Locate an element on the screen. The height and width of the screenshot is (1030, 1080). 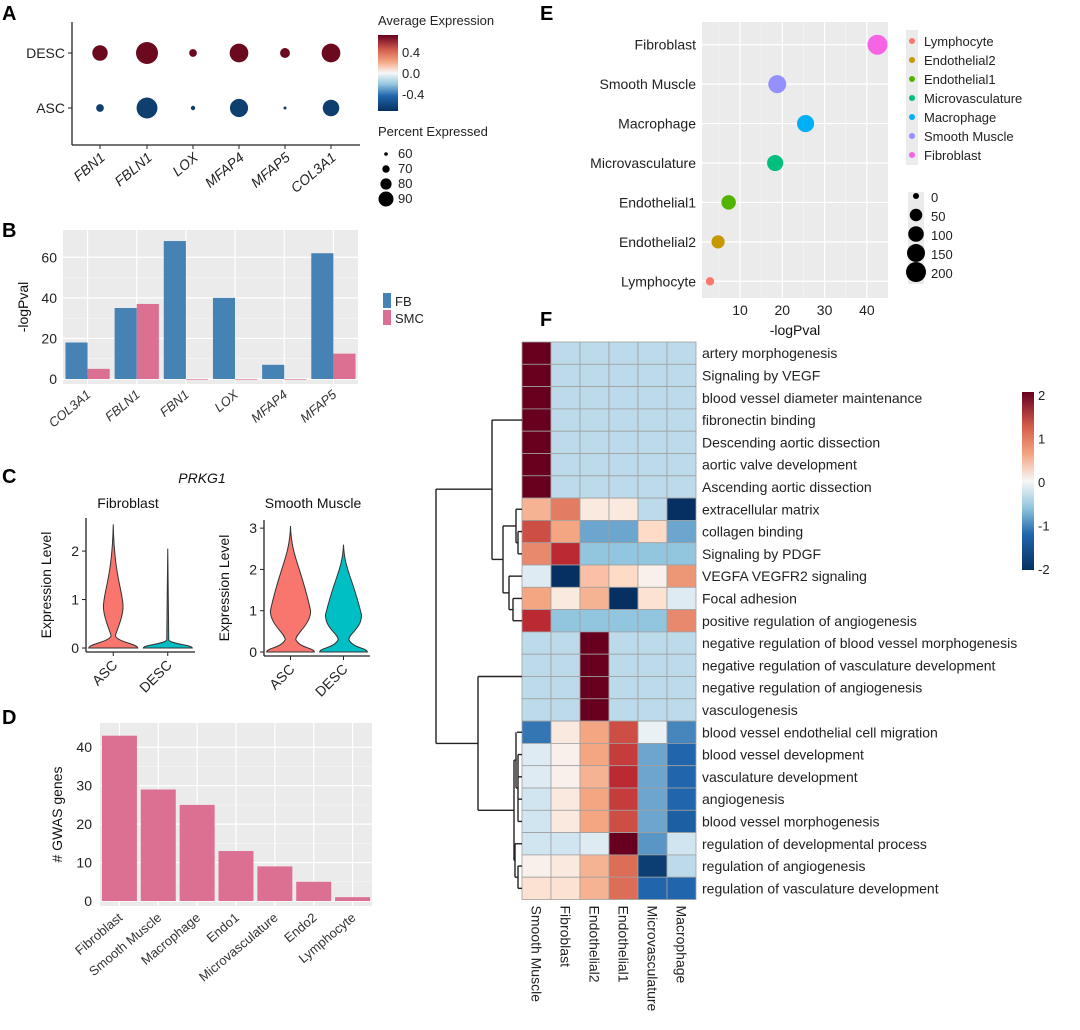
x-tick-label: 10 is located at coordinates (740, 310).